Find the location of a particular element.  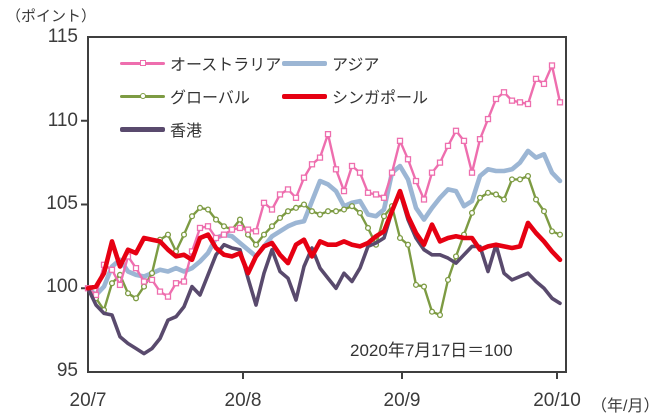

y-tick-label-105: 105 is located at coordinates (62, 203).